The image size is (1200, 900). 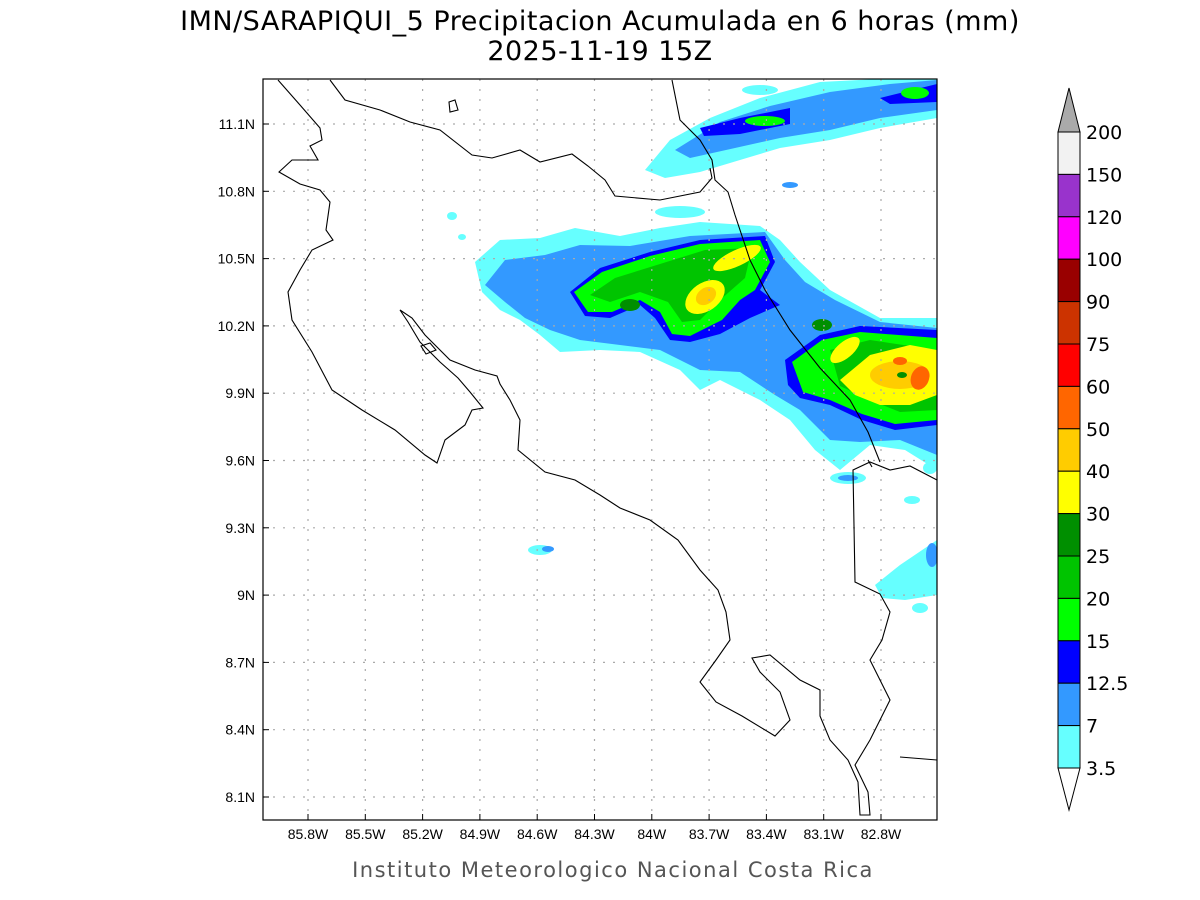 What do you see at coordinates (1098, 557) in the screenshot?
I see `colorbar-label: 25` at bounding box center [1098, 557].